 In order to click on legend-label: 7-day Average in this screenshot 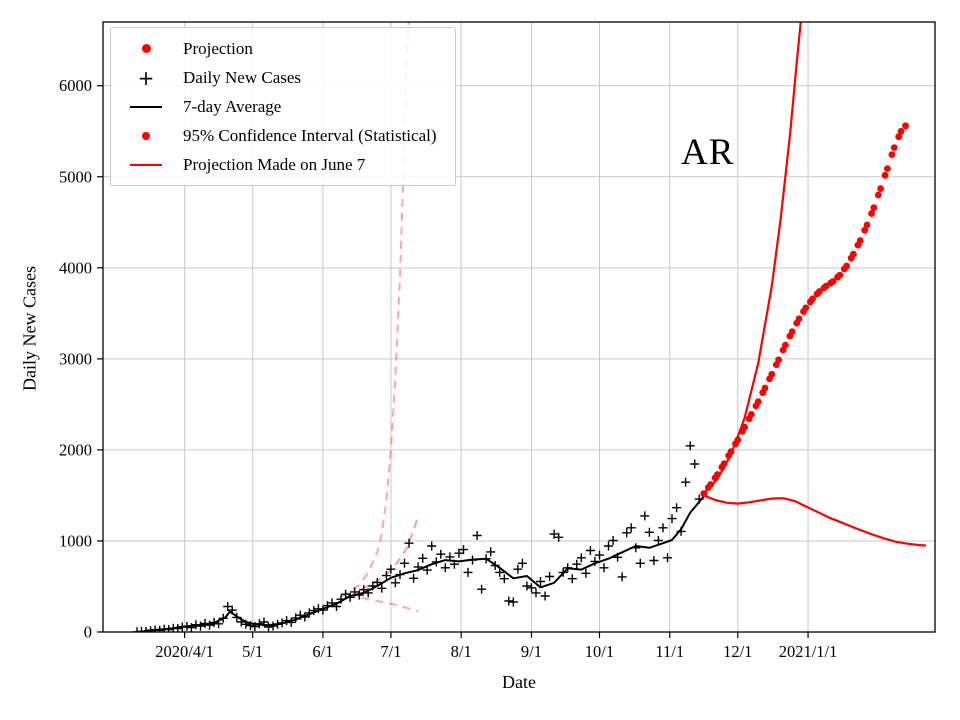, I will do `click(232, 106)`.